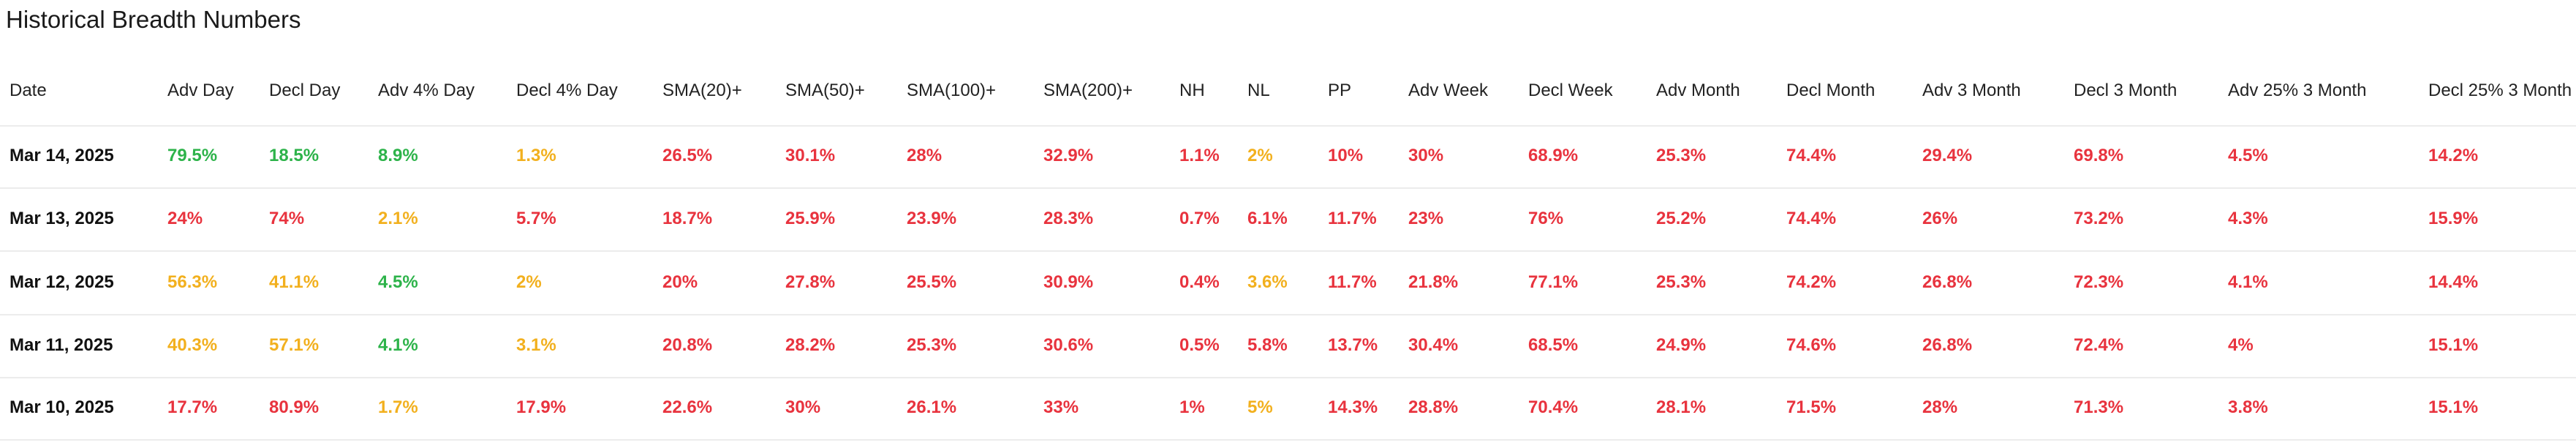  Describe the element at coordinates (1192, 407) in the screenshot. I see `value-cell: 1%` at that location.